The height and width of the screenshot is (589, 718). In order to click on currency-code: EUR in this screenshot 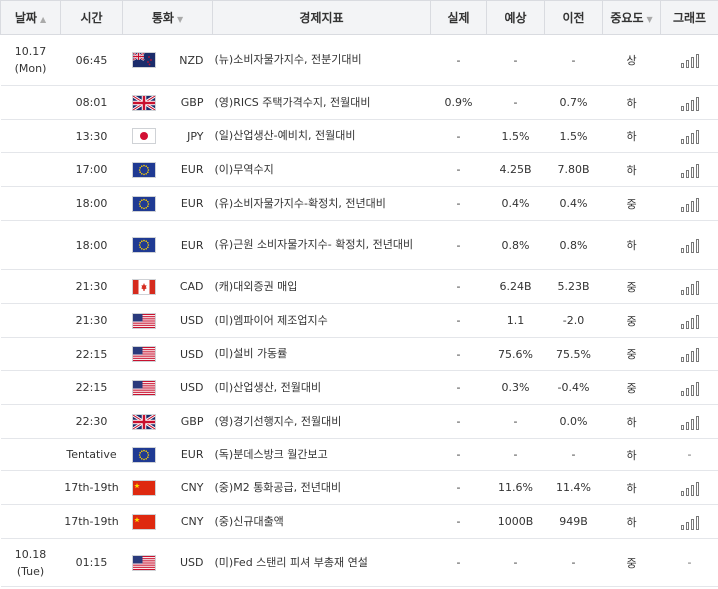, I will do `click(192, 454)`.